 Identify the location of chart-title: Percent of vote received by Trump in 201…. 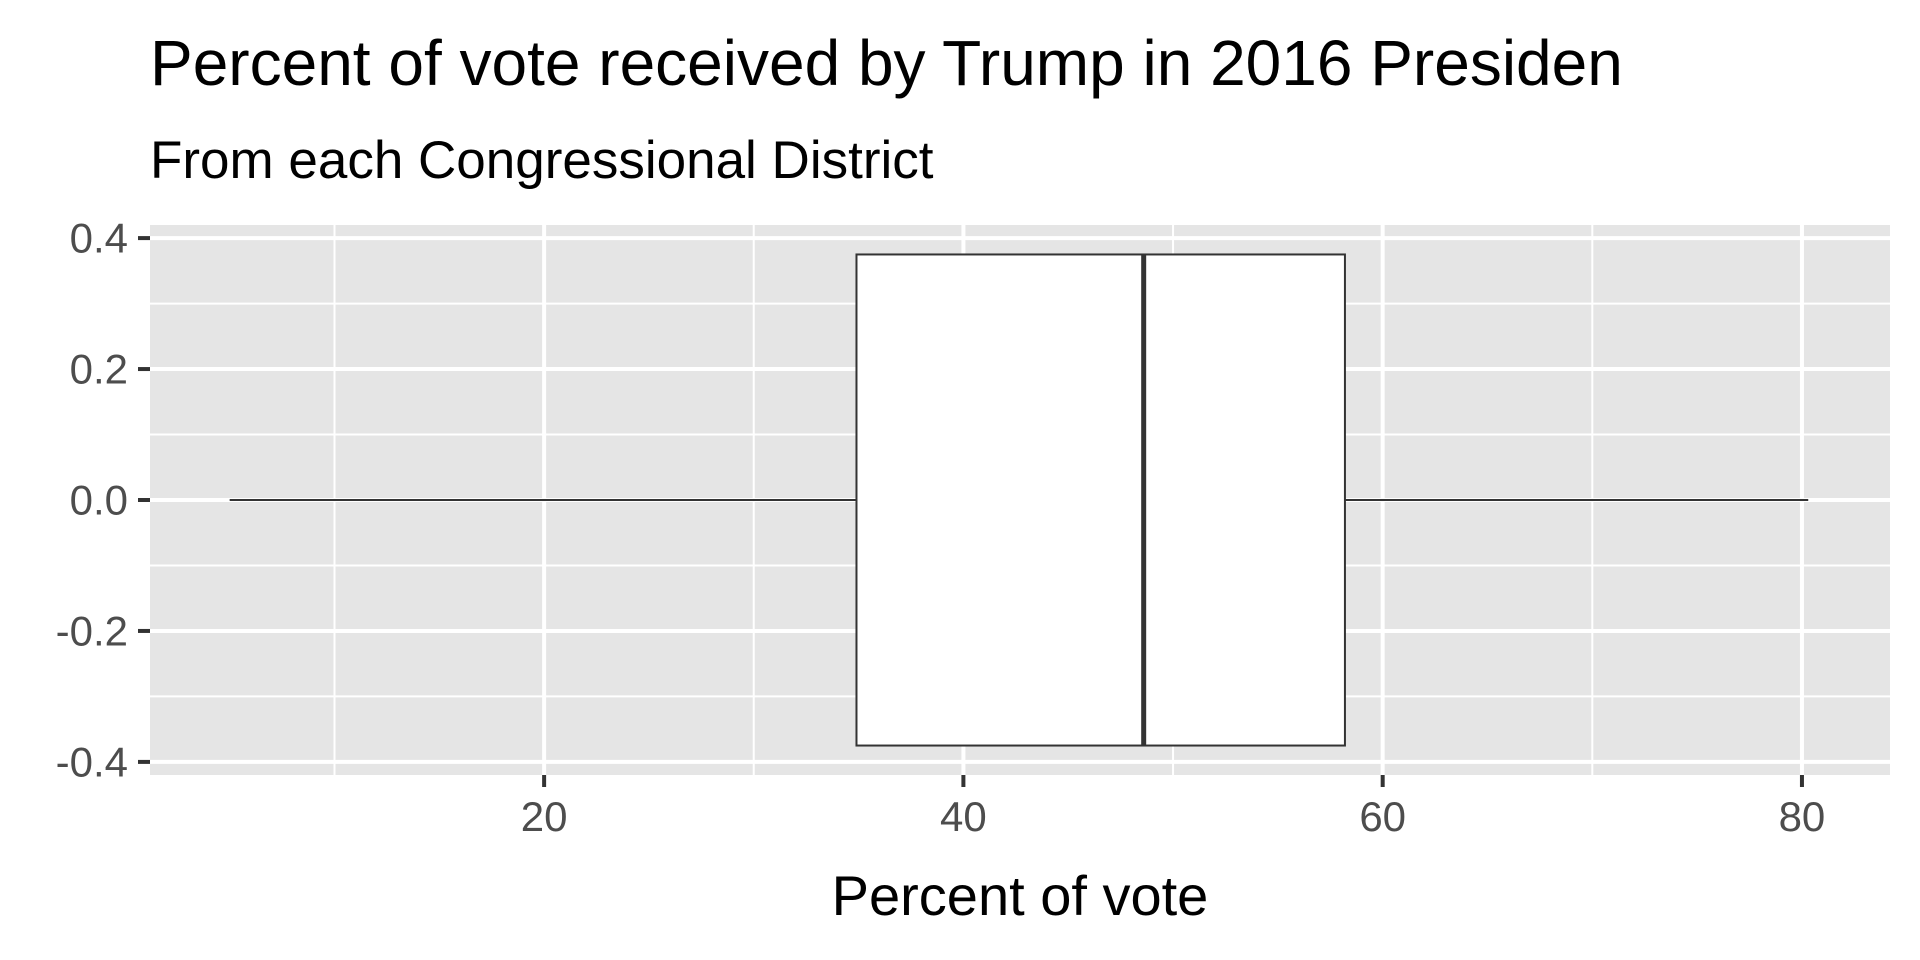
(886, 63).